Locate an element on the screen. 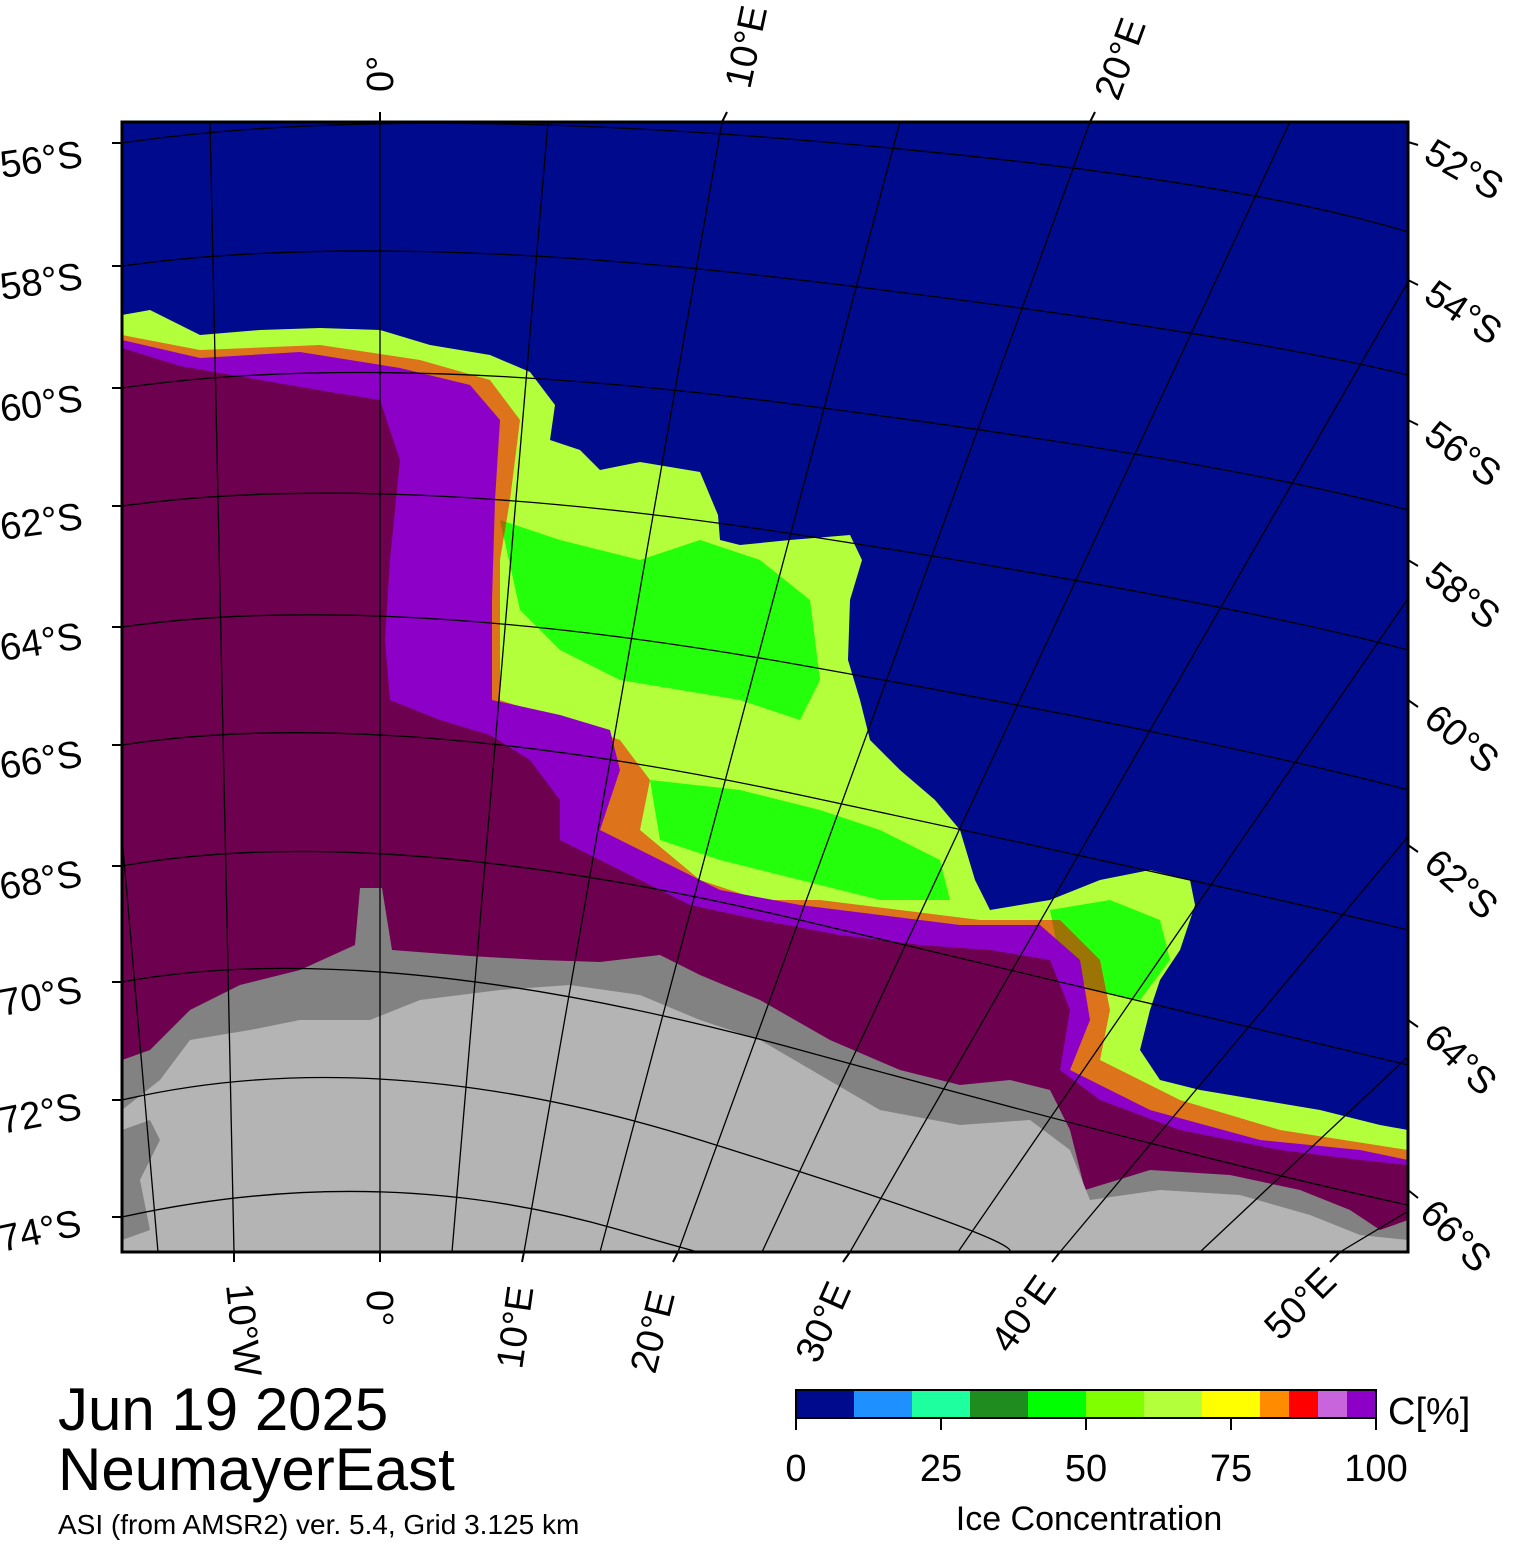  bottom-lon-label: 50°E is located at coordinates (1301, 1304).